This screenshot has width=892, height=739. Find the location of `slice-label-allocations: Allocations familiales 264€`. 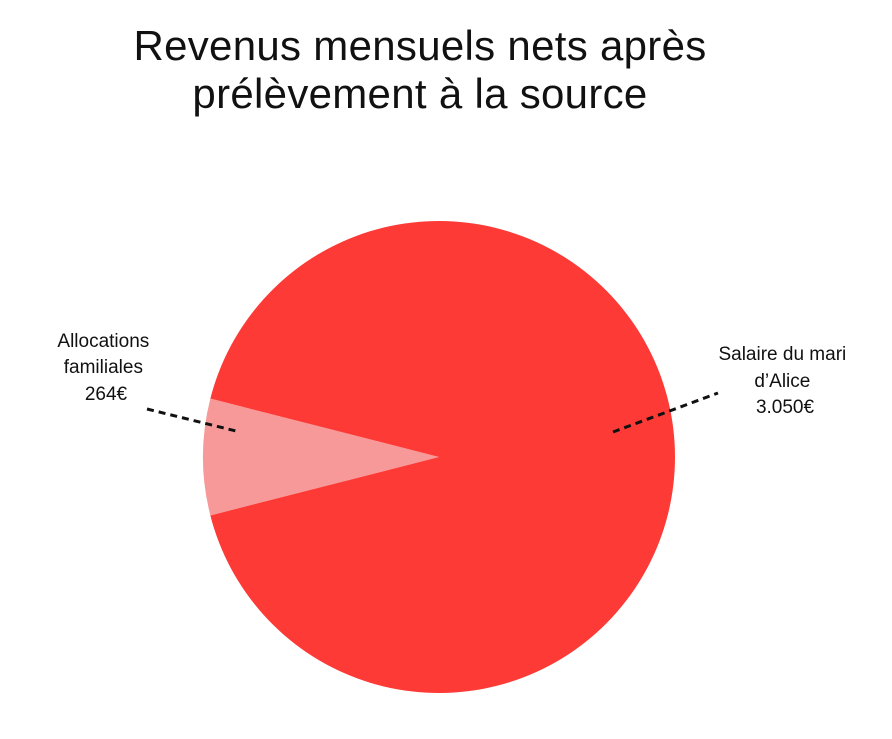

slice-label-allocations: Allocations familiales 264€ is located at coordinates (105, 368).